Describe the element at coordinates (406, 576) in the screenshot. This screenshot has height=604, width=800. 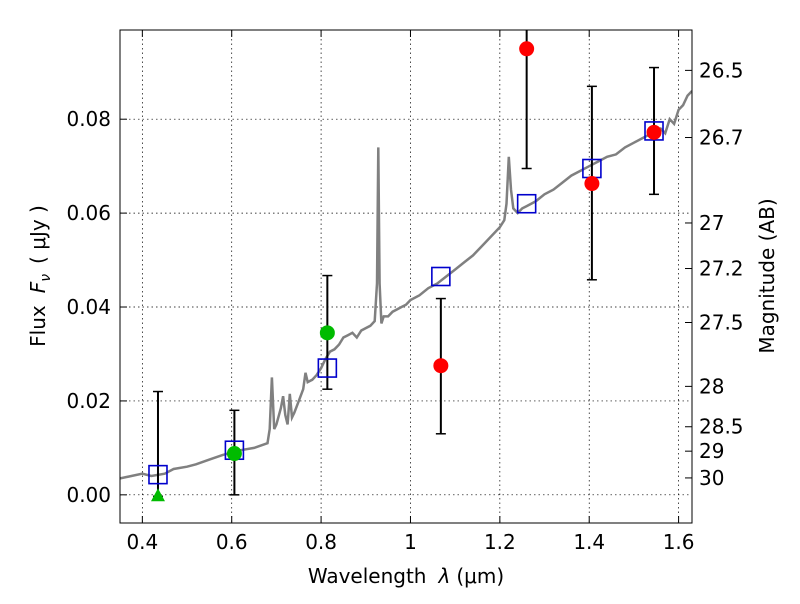
I see `x-axis-label: Wavelength λ (μm)` at that location.